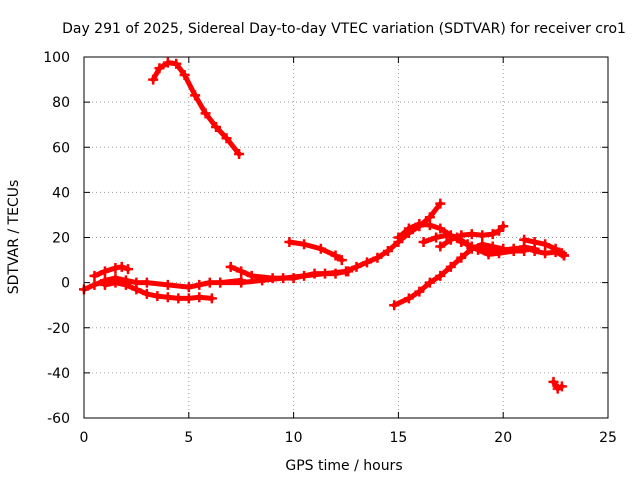  Describe the element at coordinates (398, 438) in the screenshot. I see `x-tick-label: 15` at that location.